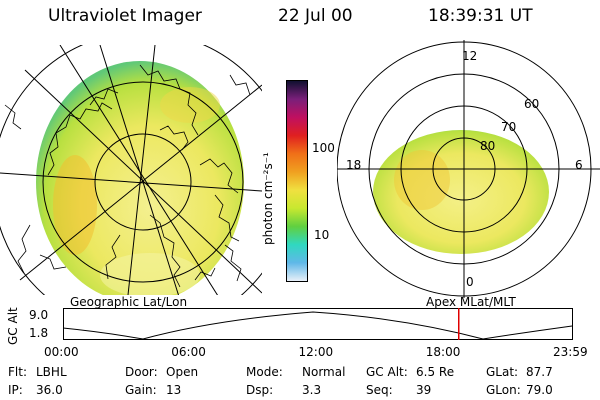 This screenshot has height=400, width=600. What do you see at coordinates (316, 352) in the screenshot?
I see `time-tick-label: 12:00` at bounding box center [316, 352].